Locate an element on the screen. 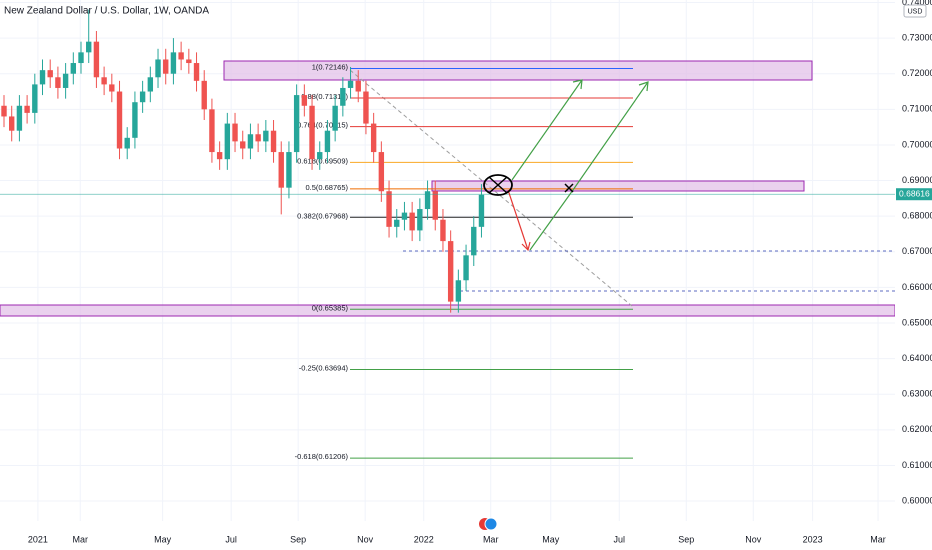  event-flag is located at coordinates (488, 524).